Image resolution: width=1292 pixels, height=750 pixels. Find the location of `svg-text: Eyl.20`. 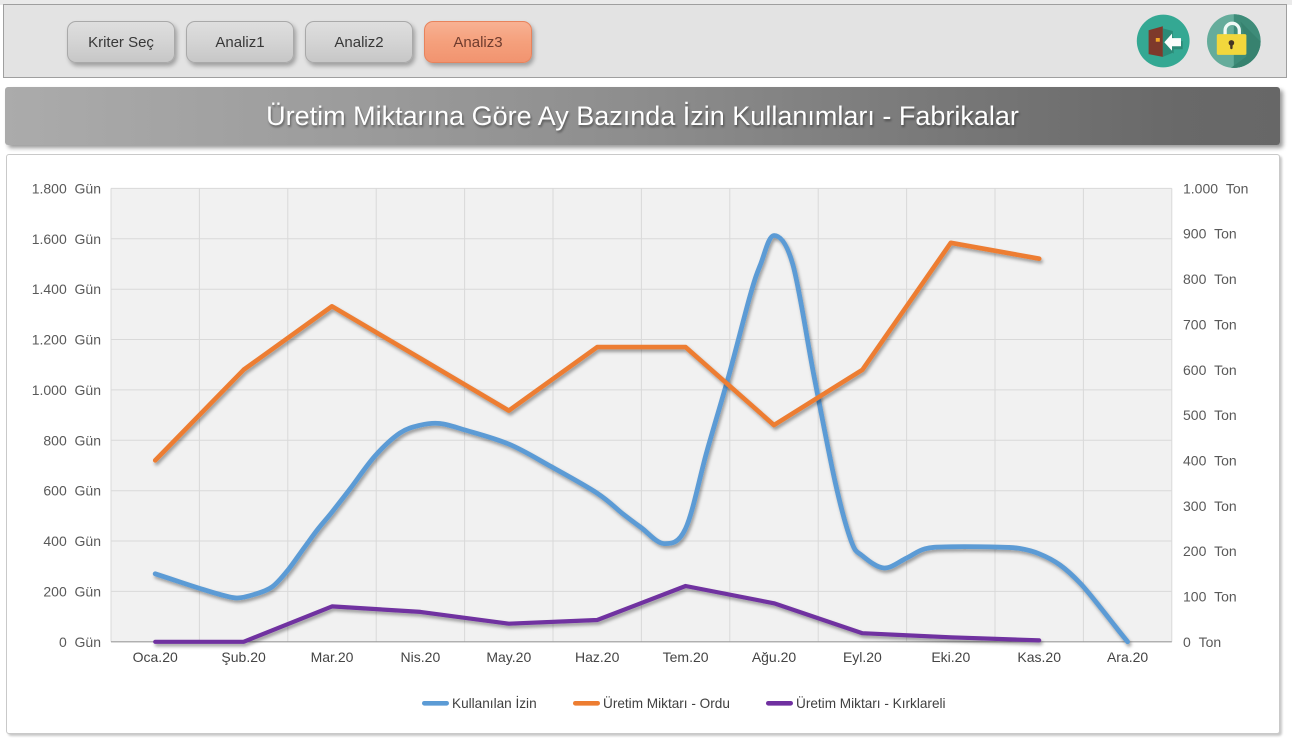

svg-text: Eyl.20 is located at coordinates (862, 657).